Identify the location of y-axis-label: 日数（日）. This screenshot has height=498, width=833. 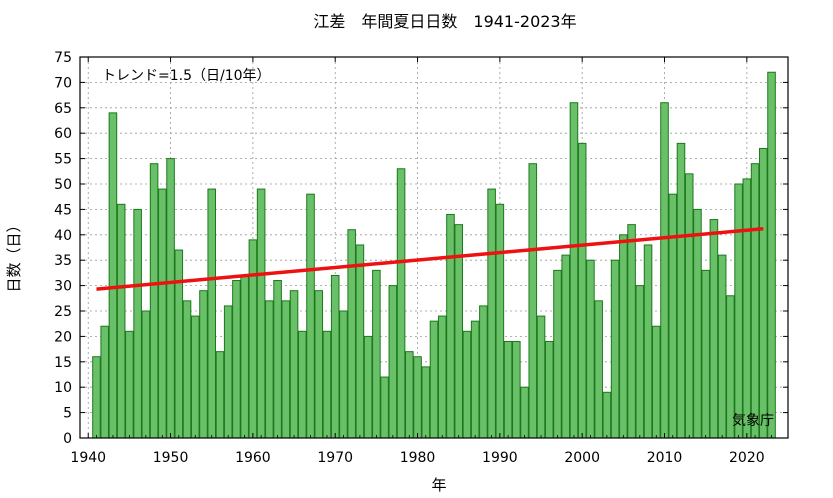
(14, 254).